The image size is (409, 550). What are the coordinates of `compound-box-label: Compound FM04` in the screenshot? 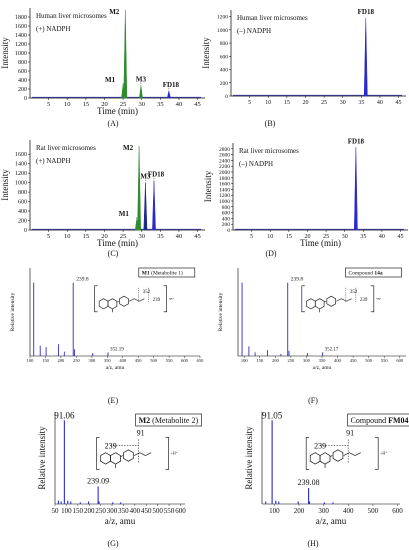 It's located at (380, 420).